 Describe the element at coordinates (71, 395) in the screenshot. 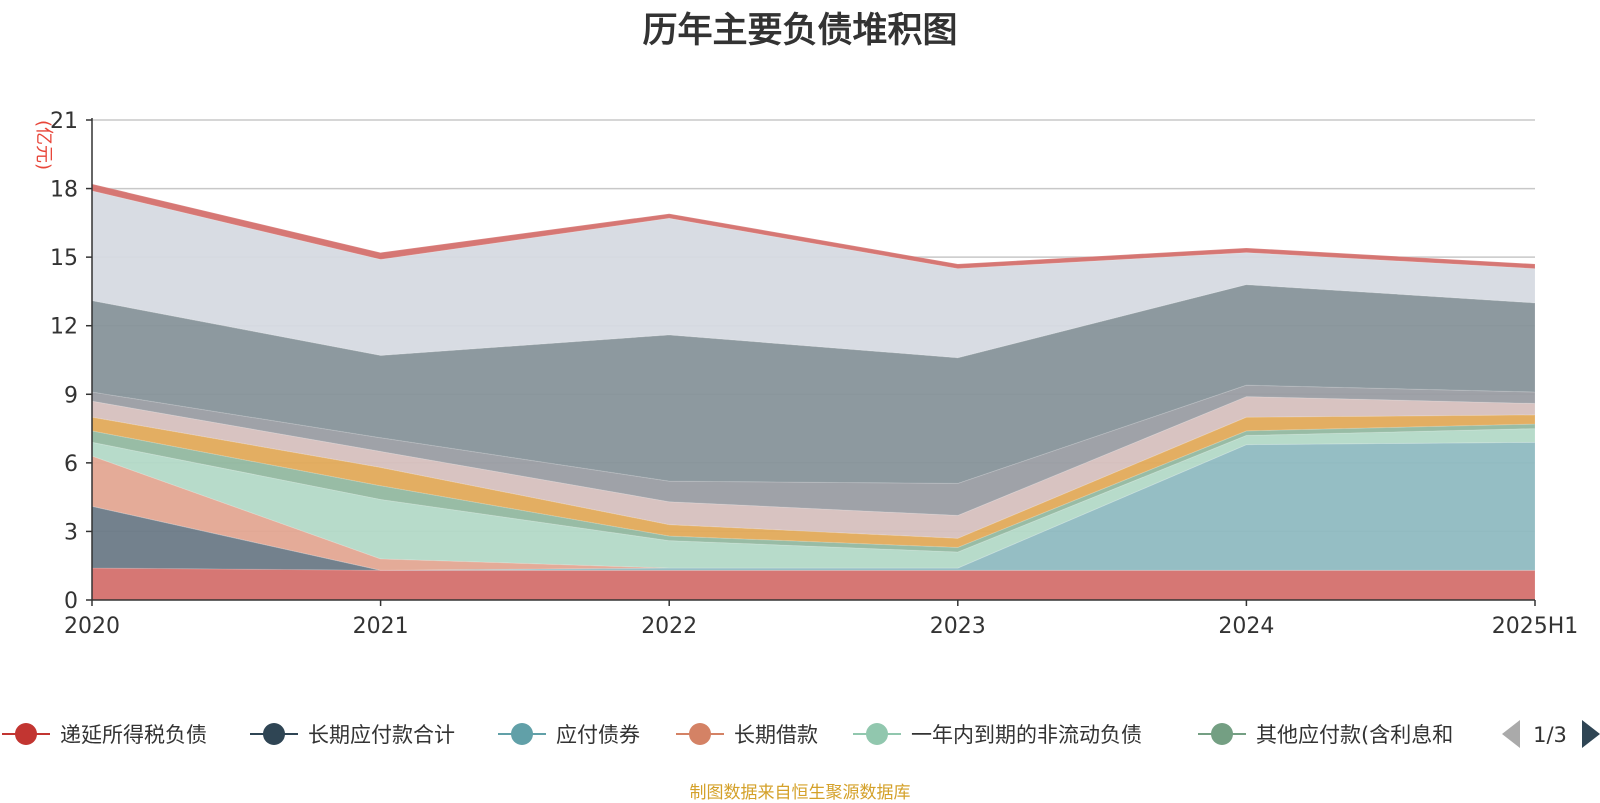

I see `y-tick-label: 9` at that location.